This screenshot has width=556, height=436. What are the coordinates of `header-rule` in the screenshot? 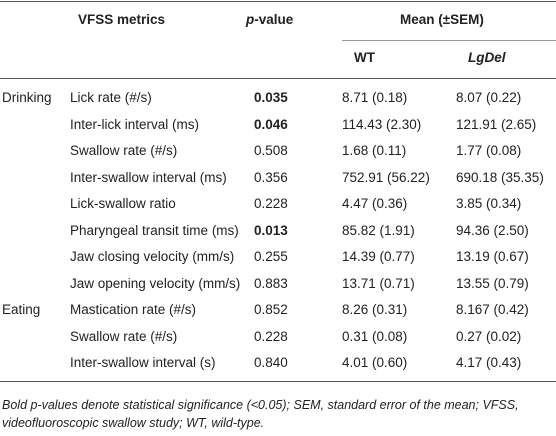 It's located at (278, 78).